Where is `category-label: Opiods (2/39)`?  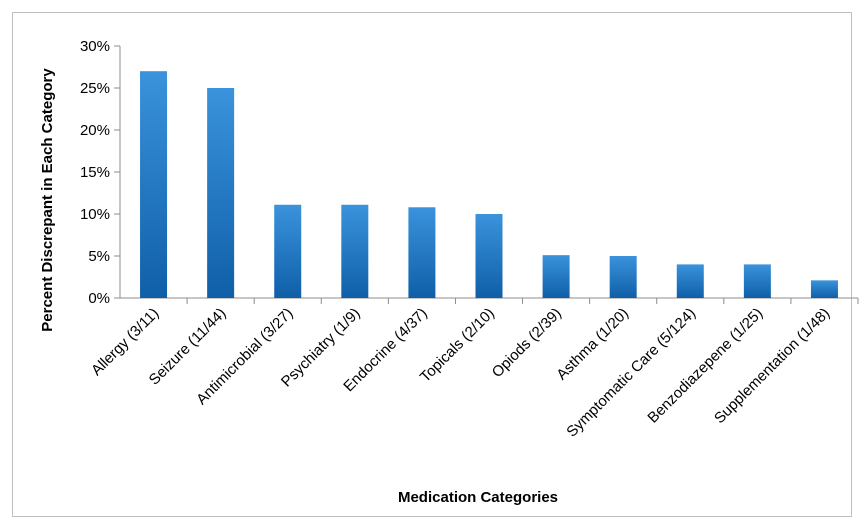 category-label: Opiods (2/39) is located at coordinates (527, 343).